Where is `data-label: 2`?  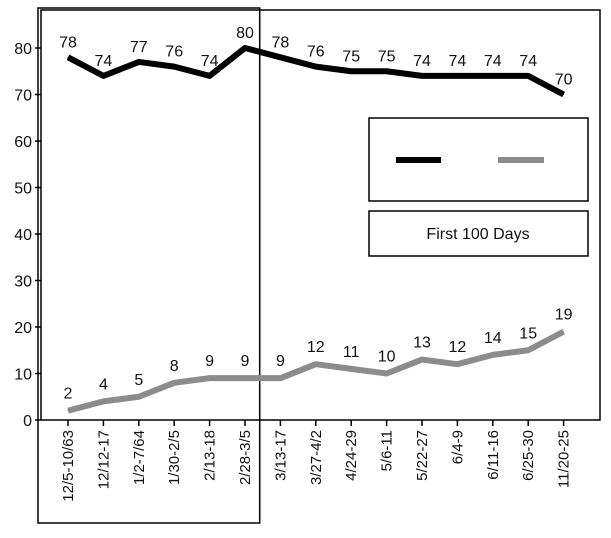 data-label: 2 is located at coordinates (68, 394).